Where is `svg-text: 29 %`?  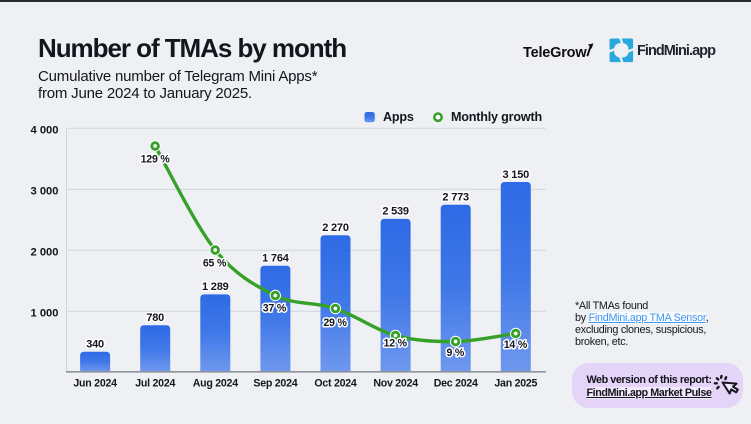
svg-text: 29 % is located at coordinates (335, 323).